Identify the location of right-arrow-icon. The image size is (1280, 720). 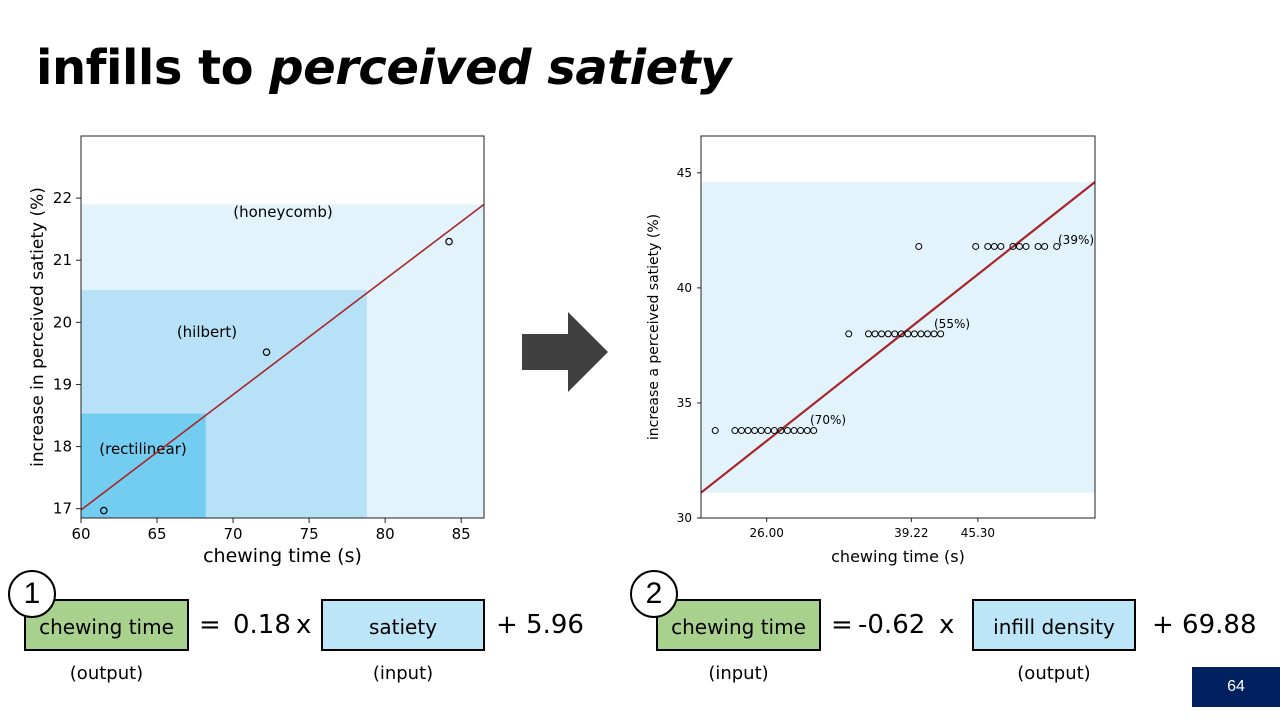
(565, 352).